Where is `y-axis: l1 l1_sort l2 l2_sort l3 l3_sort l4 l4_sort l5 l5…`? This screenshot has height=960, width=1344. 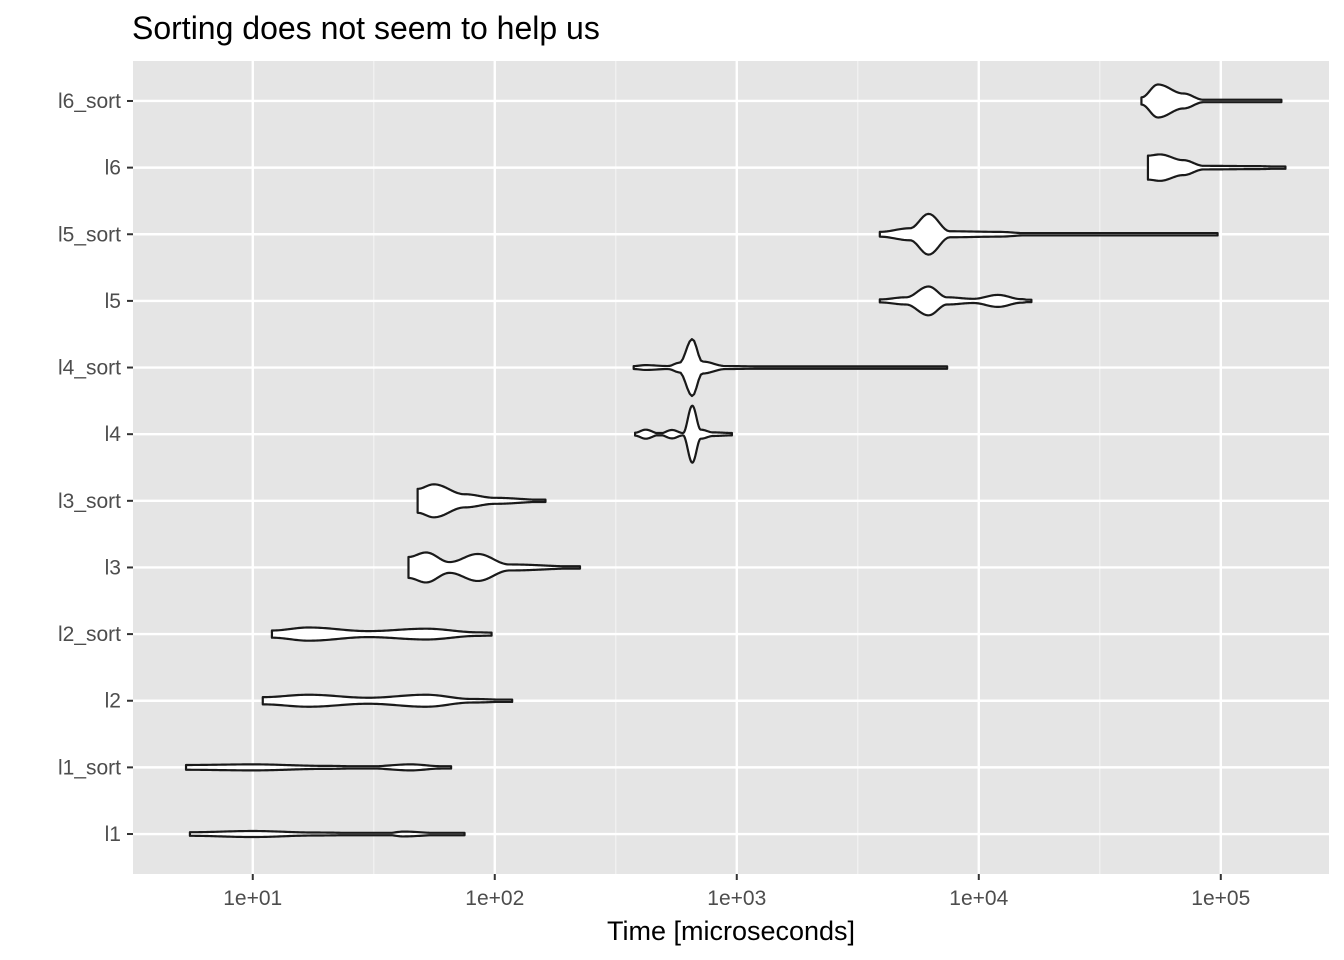 y-axis: l1 l1_sort l2 l2_sort l3 l3_sort l4 l4_sort l5 l5… is located at coordinates (95, 468).